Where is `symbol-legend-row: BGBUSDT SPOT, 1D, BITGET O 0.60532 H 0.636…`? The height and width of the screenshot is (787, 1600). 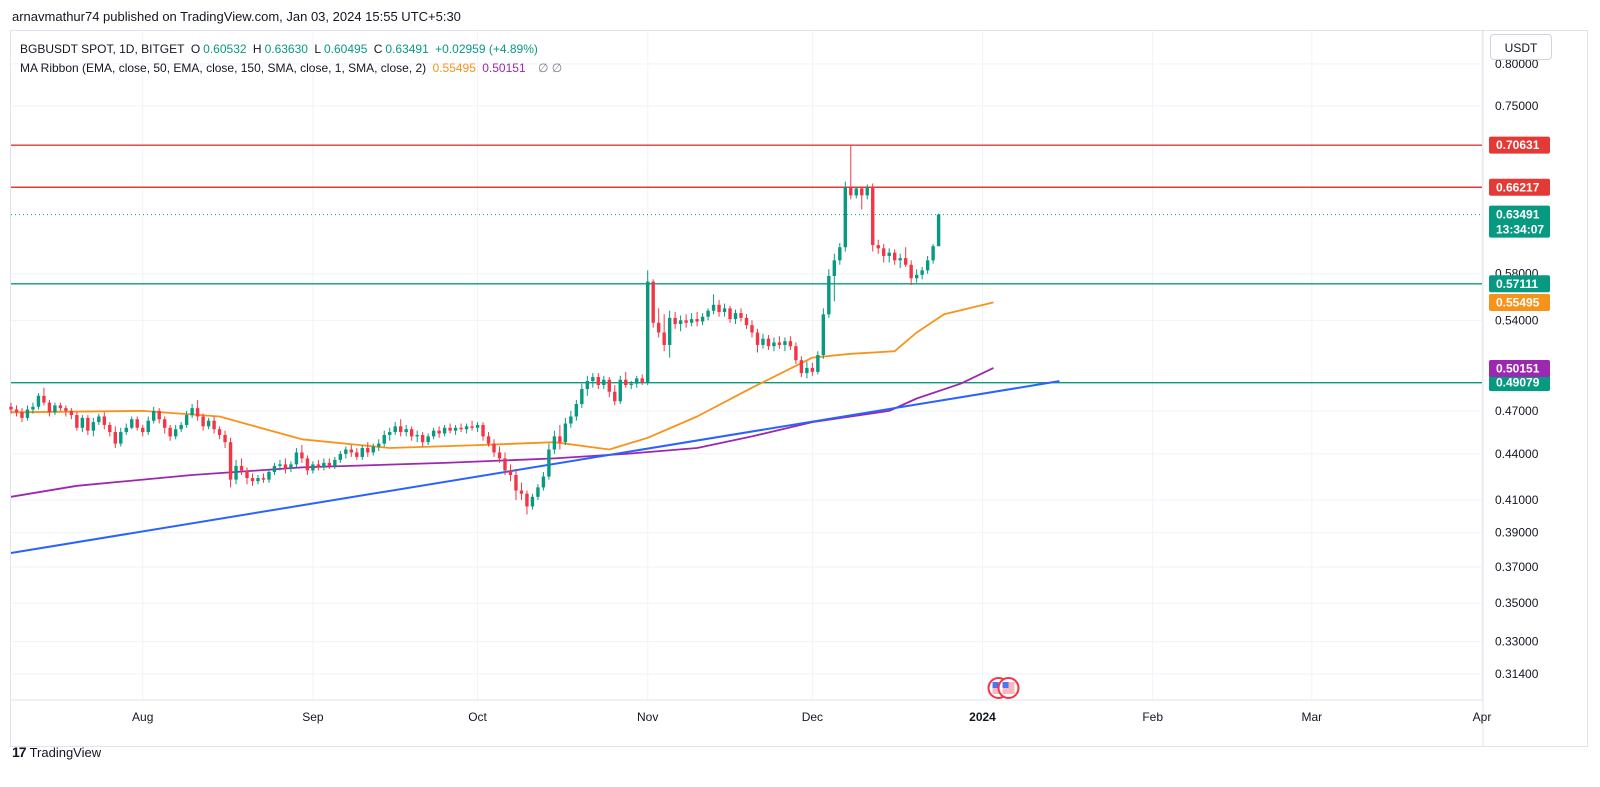
symbol-legend-row: BGBUSDT SPOT, 1D, BITGET O 0.60532 H 0.636… is located at coordinates (292, 49).